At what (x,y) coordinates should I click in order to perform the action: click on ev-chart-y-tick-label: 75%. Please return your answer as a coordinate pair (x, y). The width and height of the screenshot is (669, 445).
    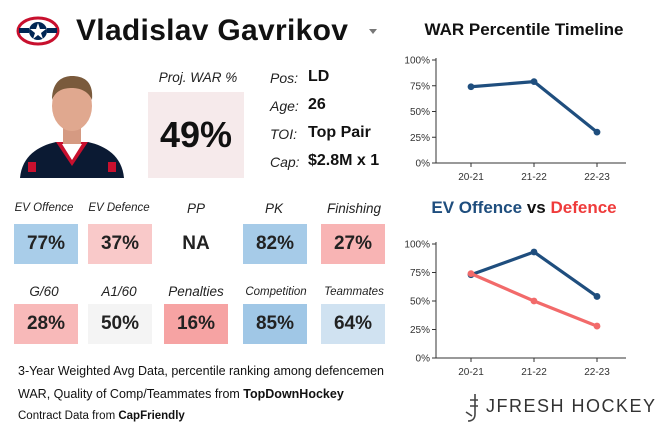
    Looking at the image, I should click on (420, 273).